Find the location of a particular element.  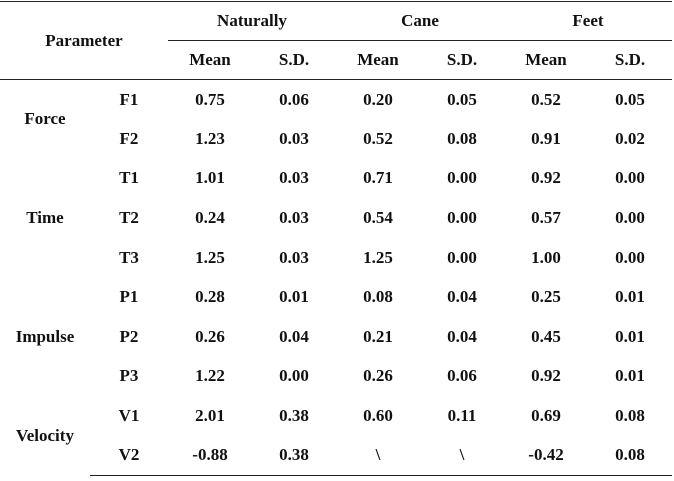

row-code: P2 is located at coordinates (129, 336).